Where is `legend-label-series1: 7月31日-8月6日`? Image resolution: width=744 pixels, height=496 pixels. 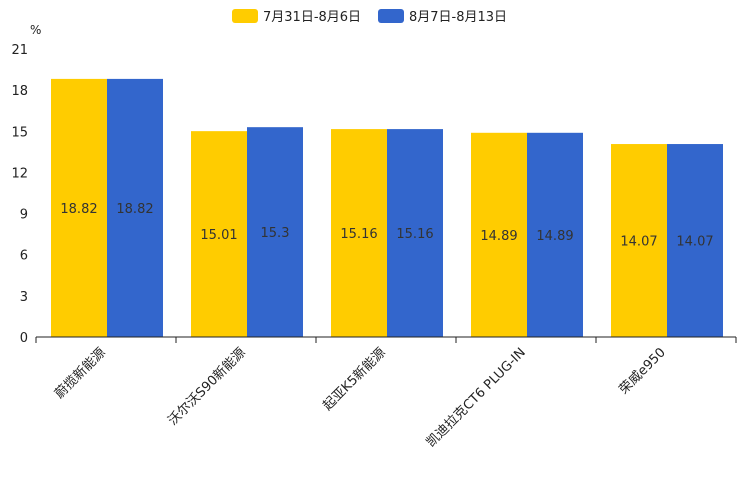 legend-label-series1: 7月31日-8月6日 is located at coordinates (312, 17).